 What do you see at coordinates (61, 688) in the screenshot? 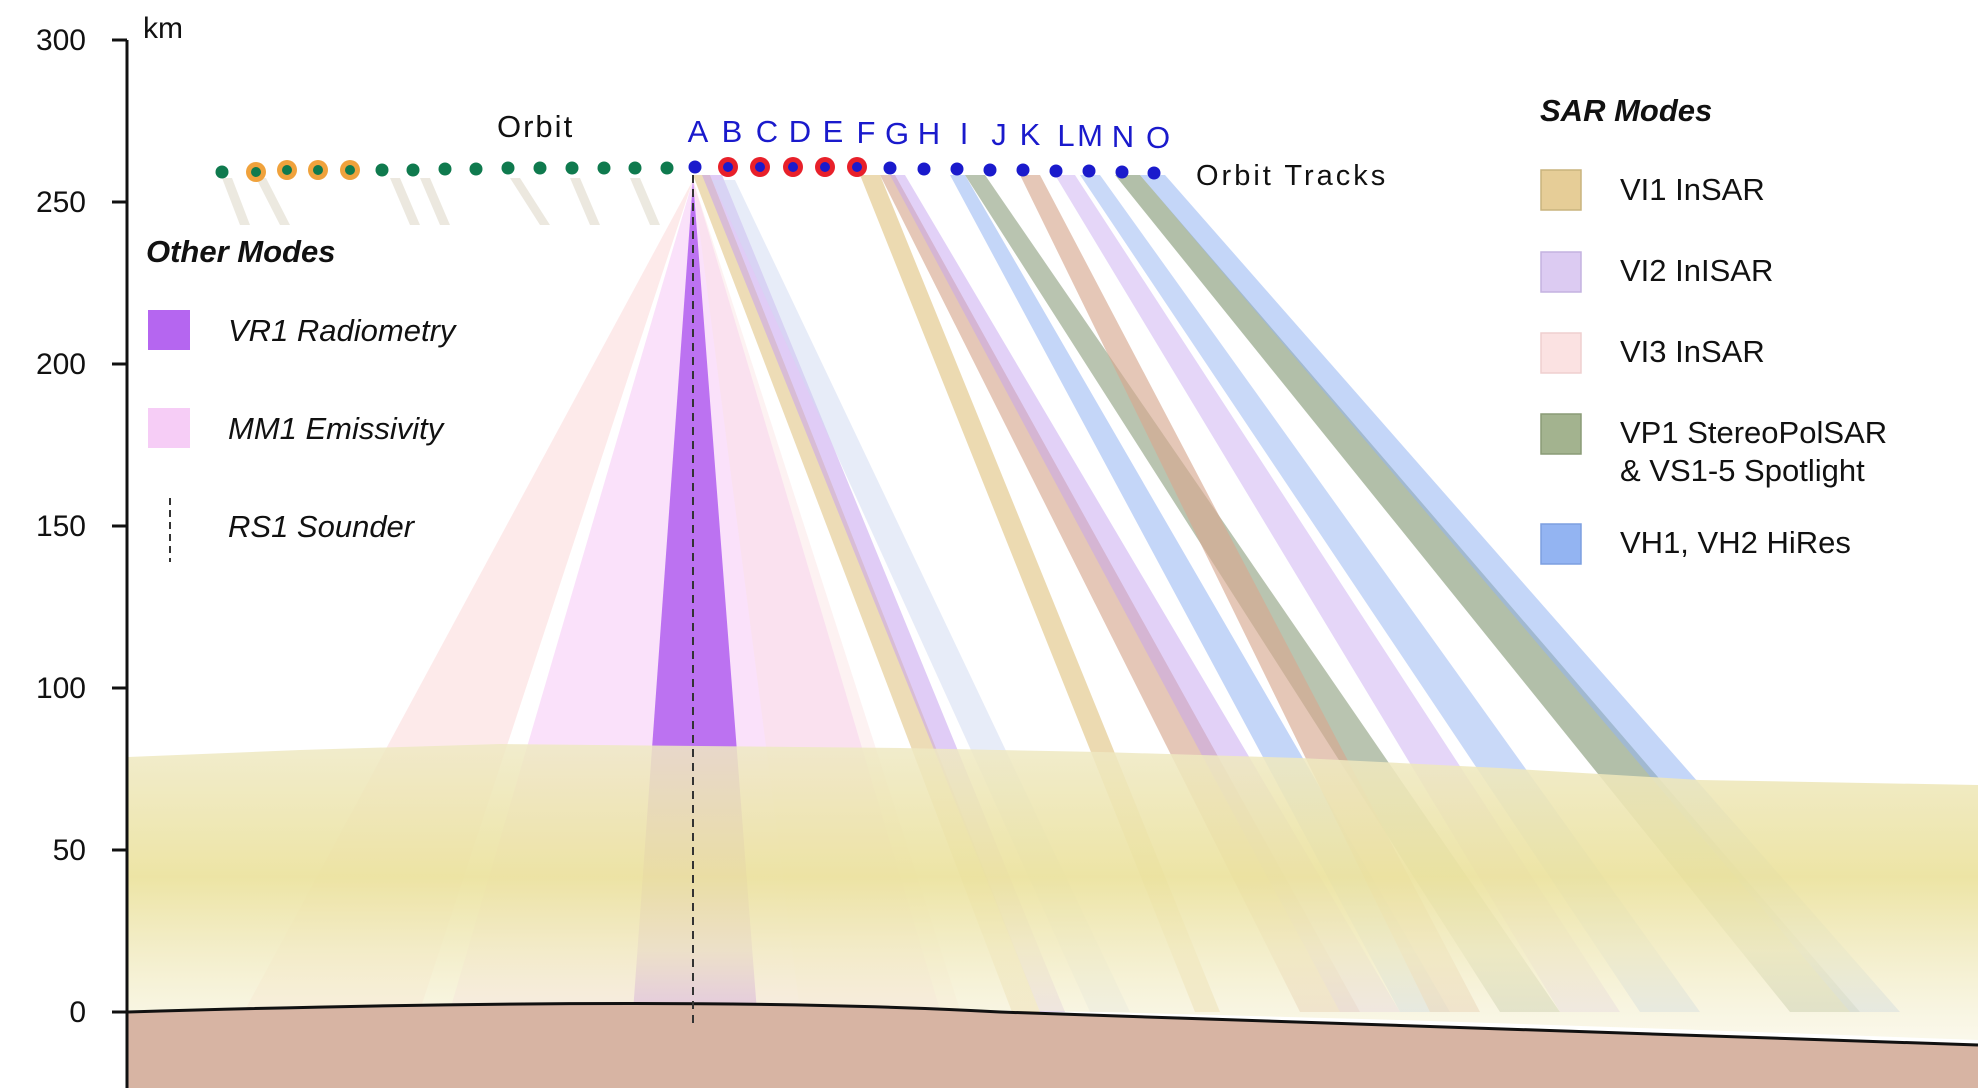
I see `axis-tick-label: 100` at bounding box center [61, 688].